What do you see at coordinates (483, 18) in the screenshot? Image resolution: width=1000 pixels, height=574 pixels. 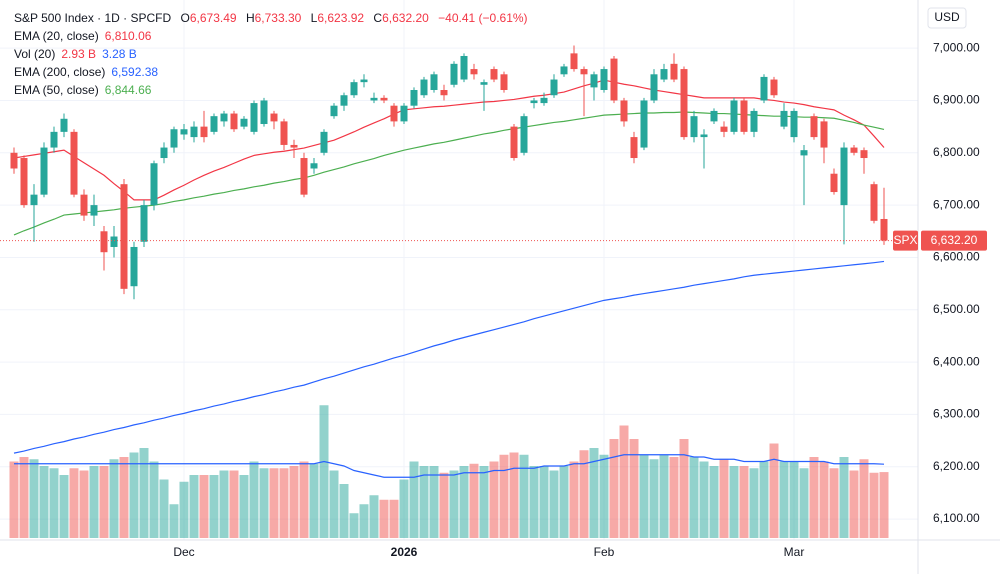 I see `change: −40.41 (−0.61%)` at bounding box center [483, 18].